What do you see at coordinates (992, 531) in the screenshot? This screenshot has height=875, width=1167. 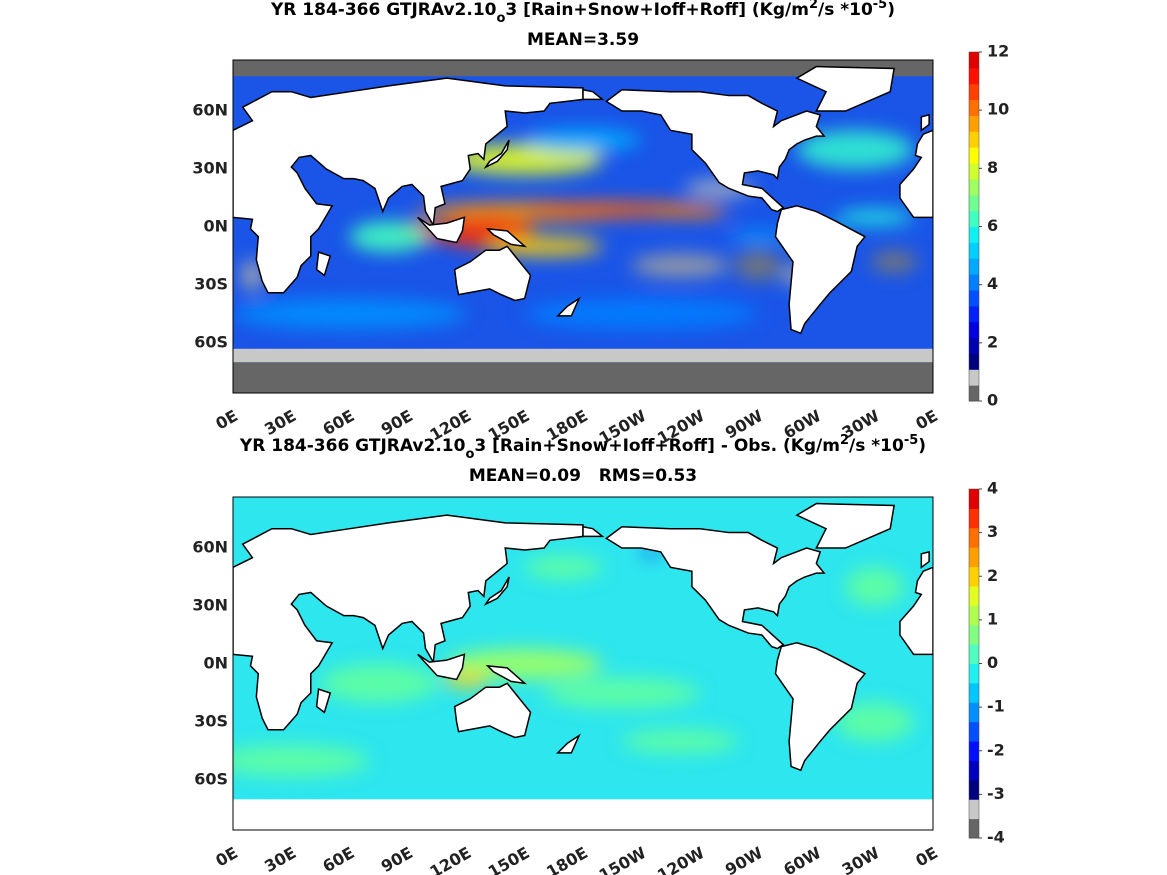 I see `colorbar-tick-label: 3` at bounding box center [992, 531].